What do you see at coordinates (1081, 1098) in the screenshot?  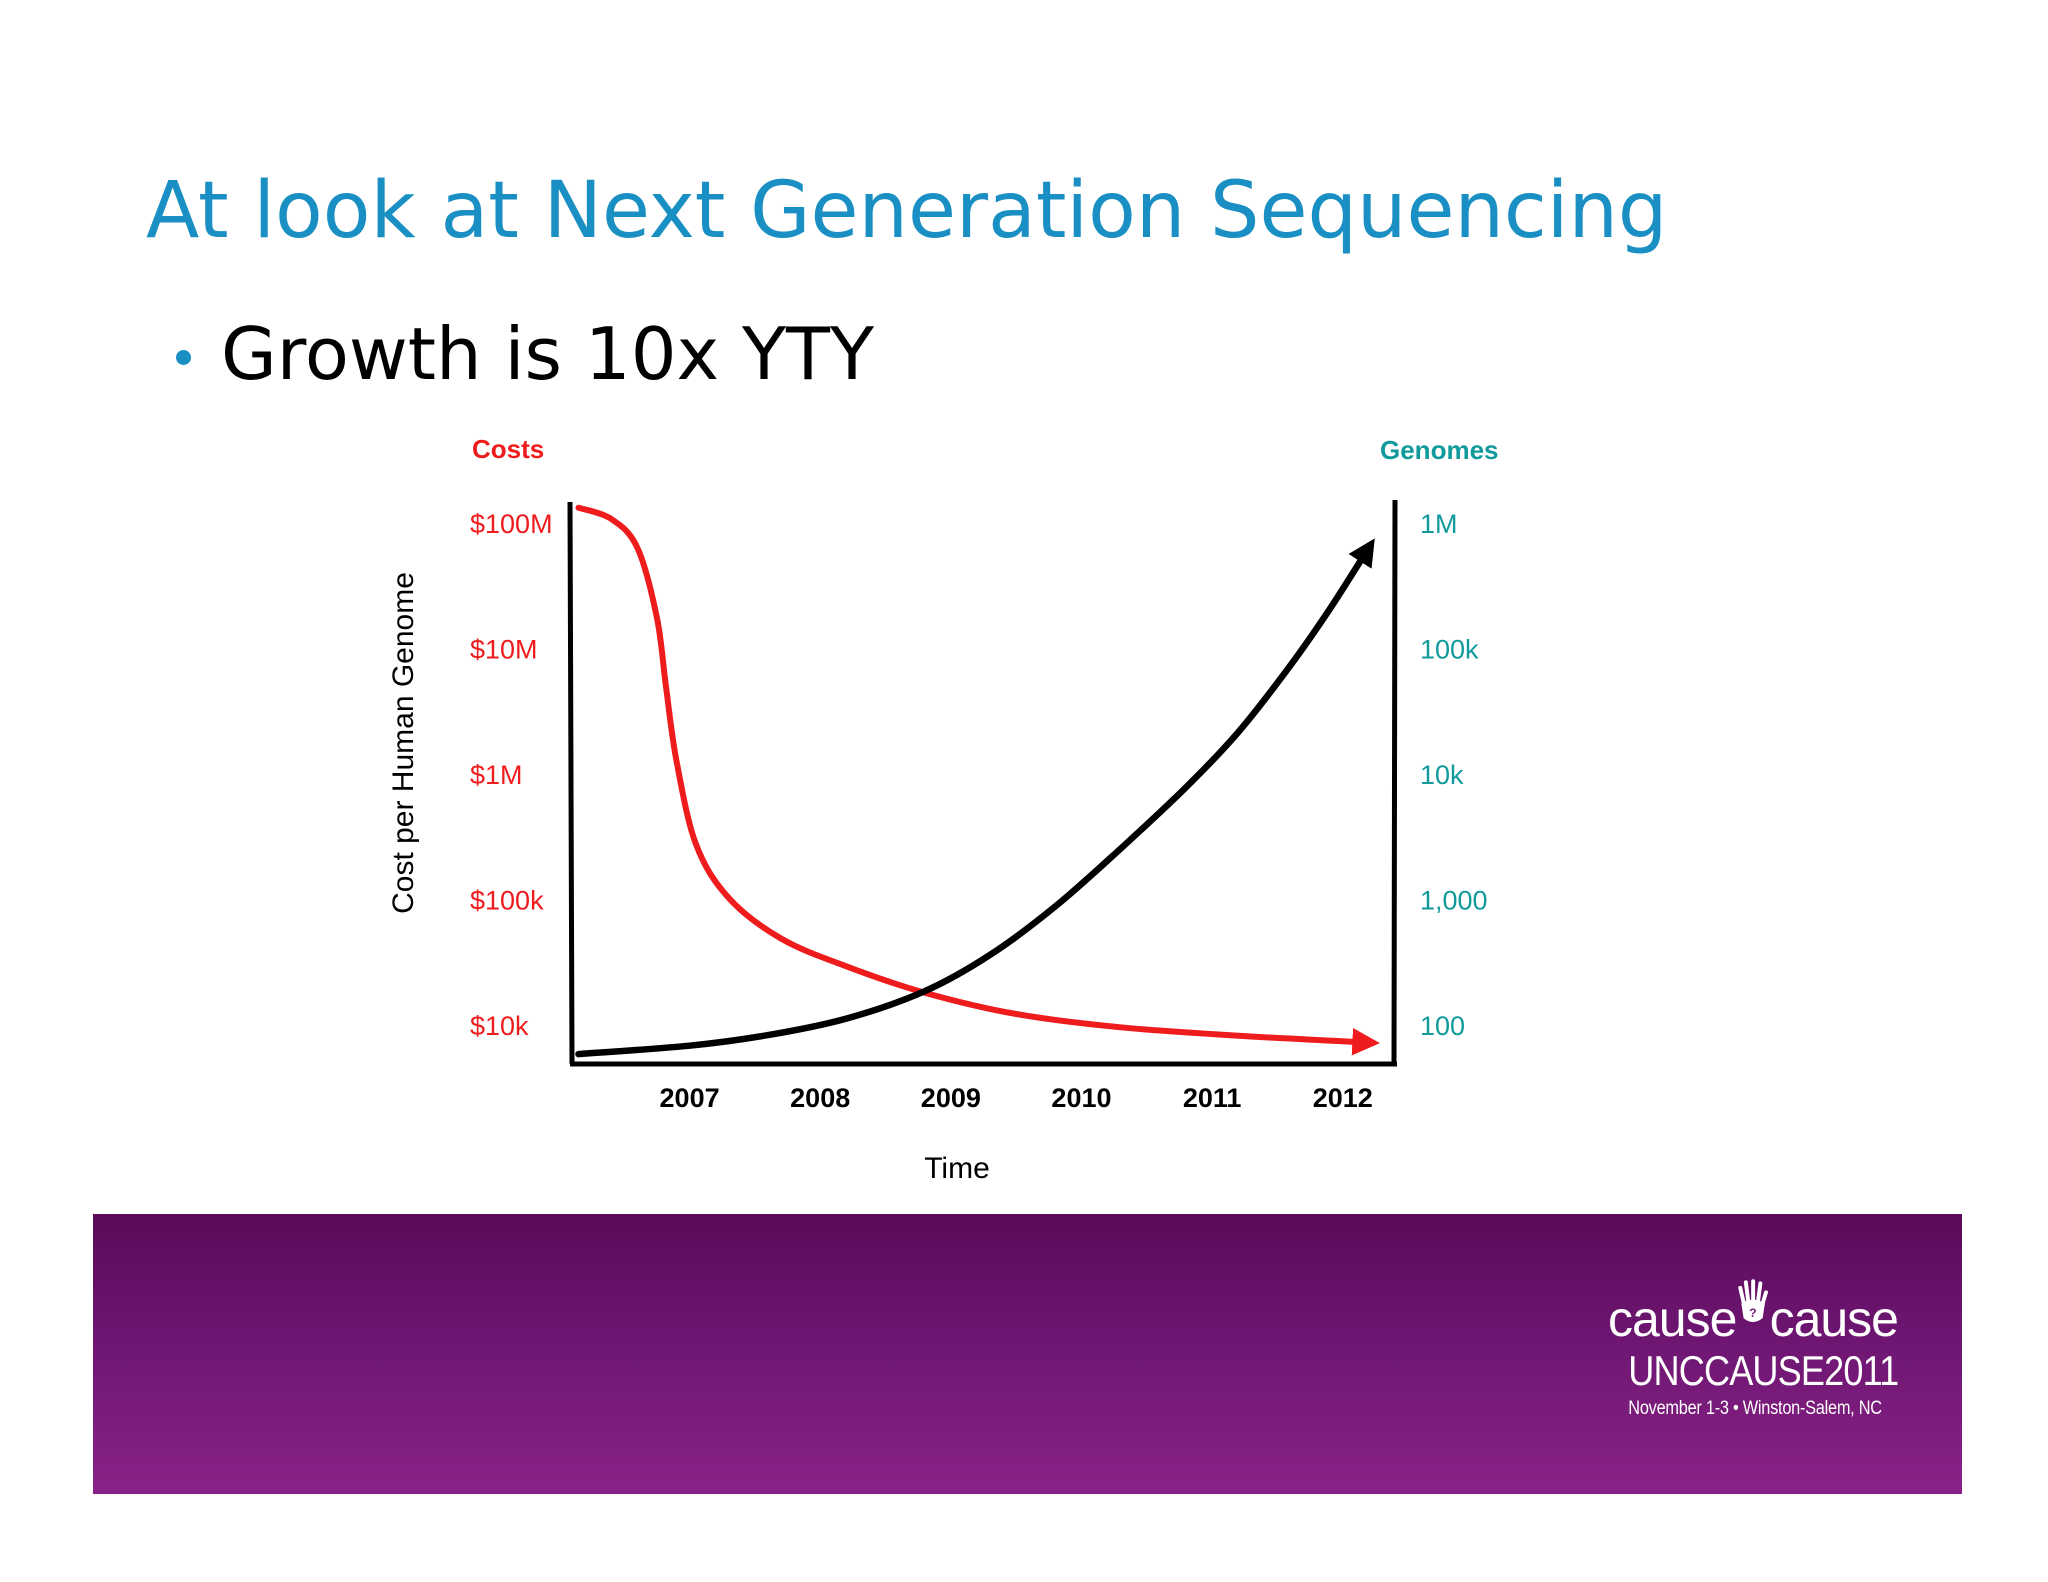 I see `x-tick-label: 2010` at bounding box center [1081, 1098].